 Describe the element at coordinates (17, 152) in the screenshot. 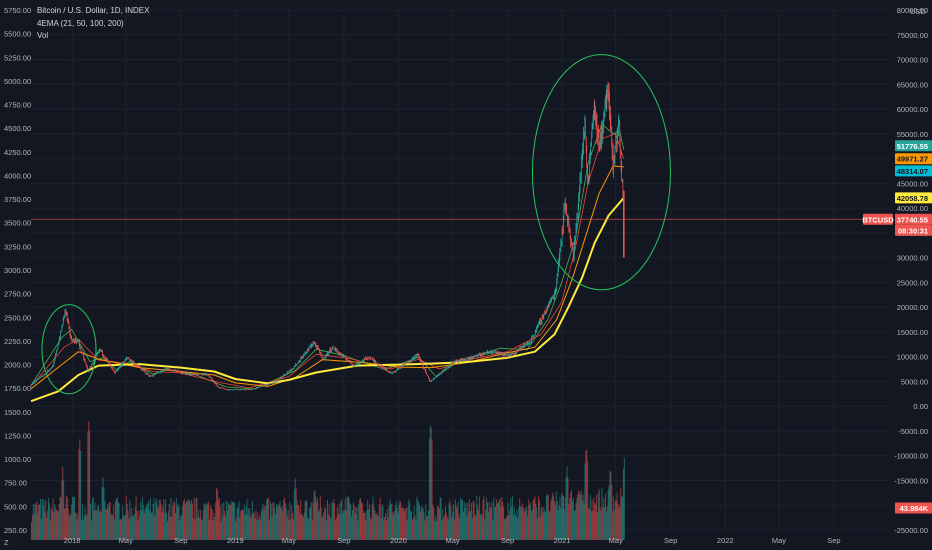

I see `left-tick-label: 4250.00` at that location.